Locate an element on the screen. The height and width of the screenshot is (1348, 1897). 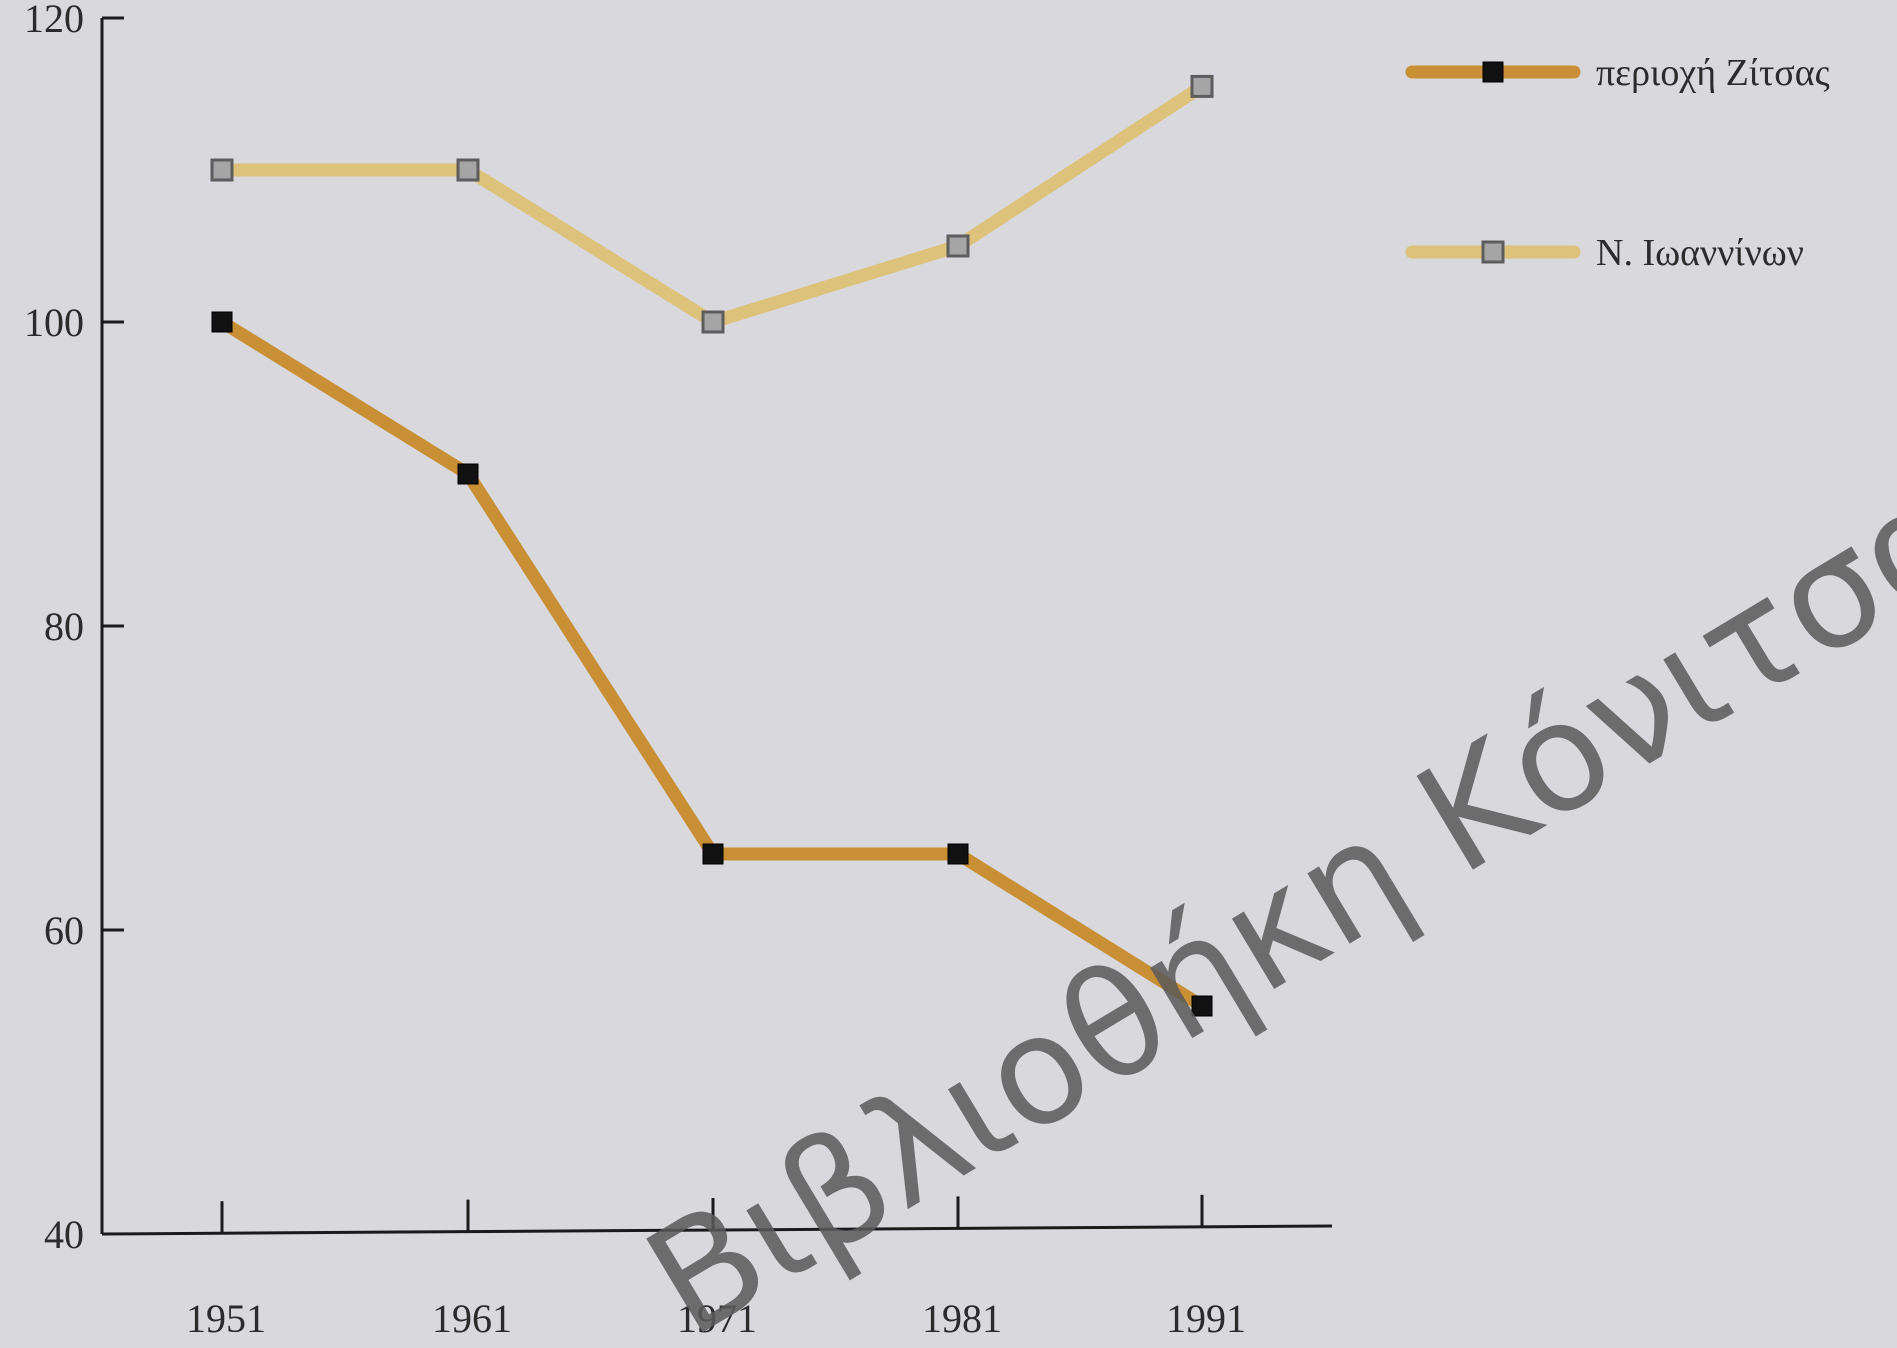
x-tick-label: 1971 is located at coordinates (717, 1318).